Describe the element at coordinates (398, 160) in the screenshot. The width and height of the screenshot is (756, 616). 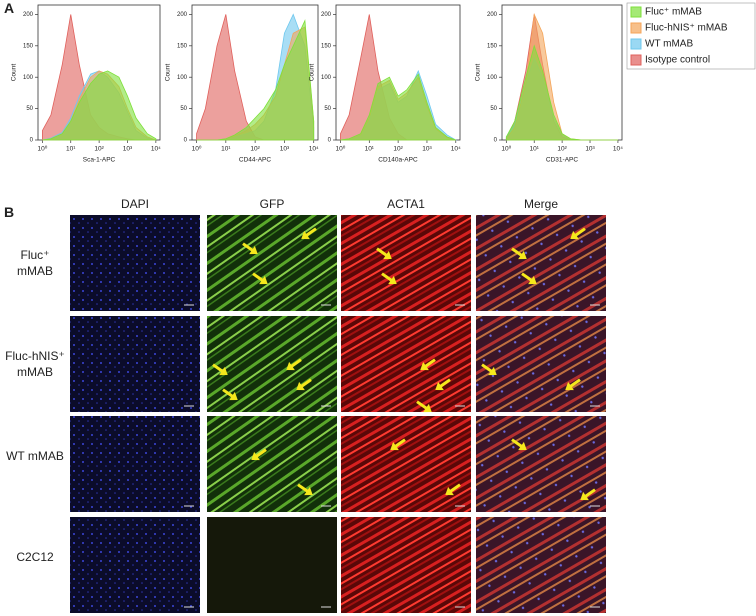
I see `x-axis-label: CD140a-APC` at that location.